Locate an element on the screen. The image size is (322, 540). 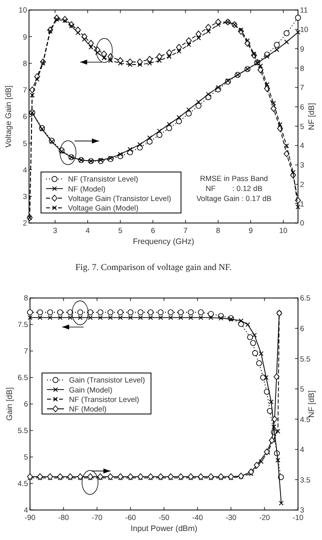
caption: Fig. 7. Comparison of voltage gain and NF. is located at coordinates (153, 267).